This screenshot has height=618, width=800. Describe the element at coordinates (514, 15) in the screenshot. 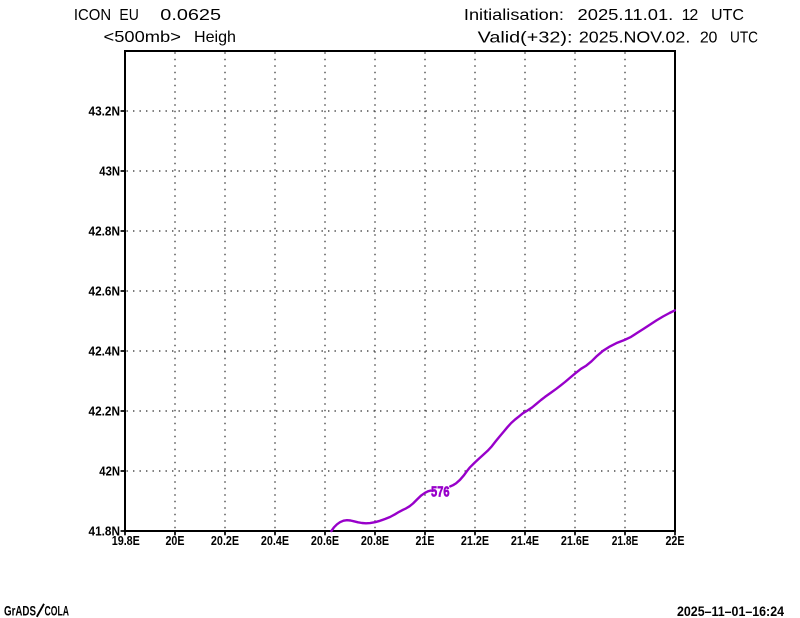

I see `svg-text: Initialisation:` at that location.